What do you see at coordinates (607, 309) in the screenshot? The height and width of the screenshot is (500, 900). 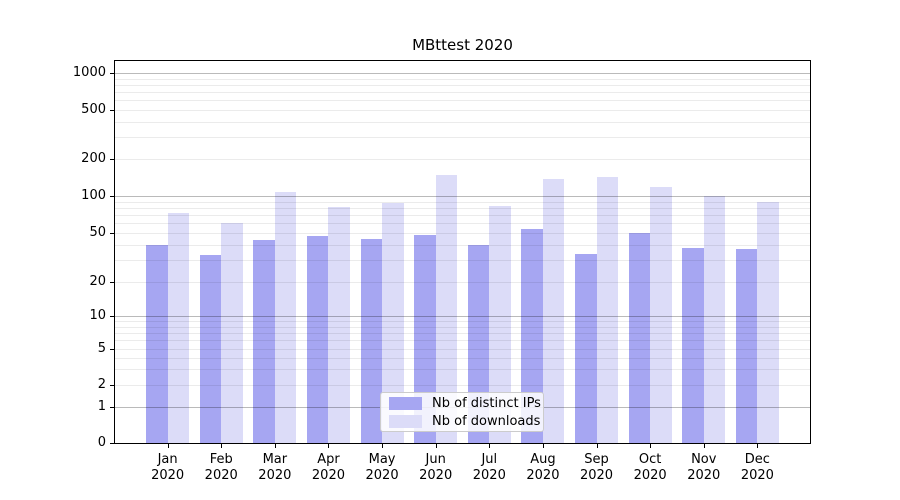 I see `bar-downloads-sep` at bounding box center [607, 309].